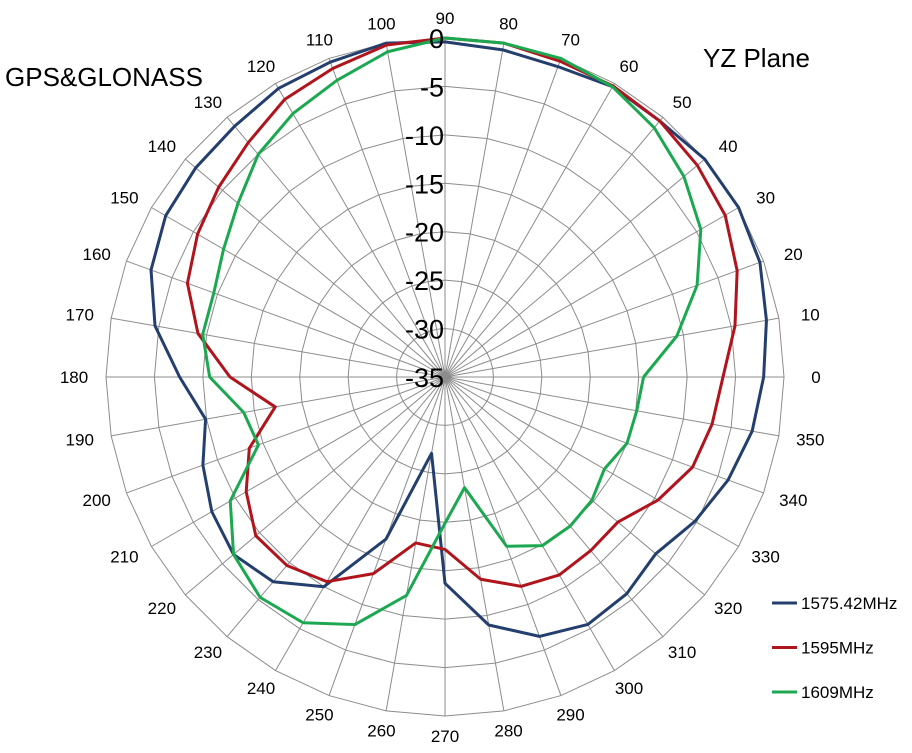  Describe the element at coordinates (728, 608) in the screenshot. I see `angle-tick-label: 320` at that location.